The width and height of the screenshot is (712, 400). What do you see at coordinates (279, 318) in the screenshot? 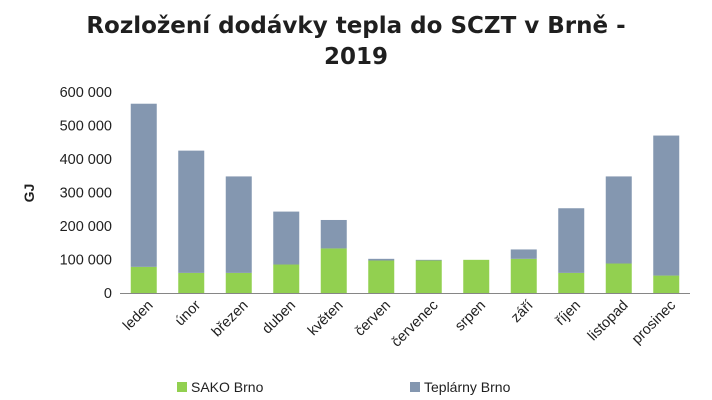
I see `x-tick-label: duben` at bounding box center [279, 318].